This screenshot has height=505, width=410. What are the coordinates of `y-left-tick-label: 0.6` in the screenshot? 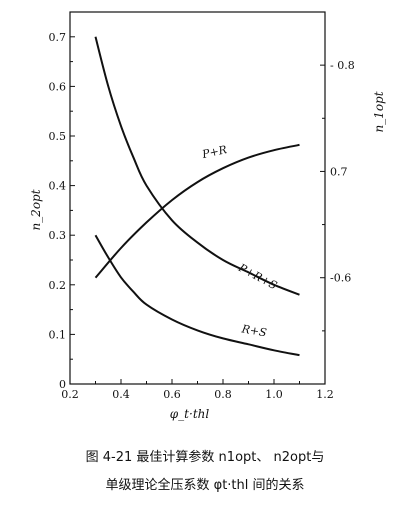 It's located at (58, 86).